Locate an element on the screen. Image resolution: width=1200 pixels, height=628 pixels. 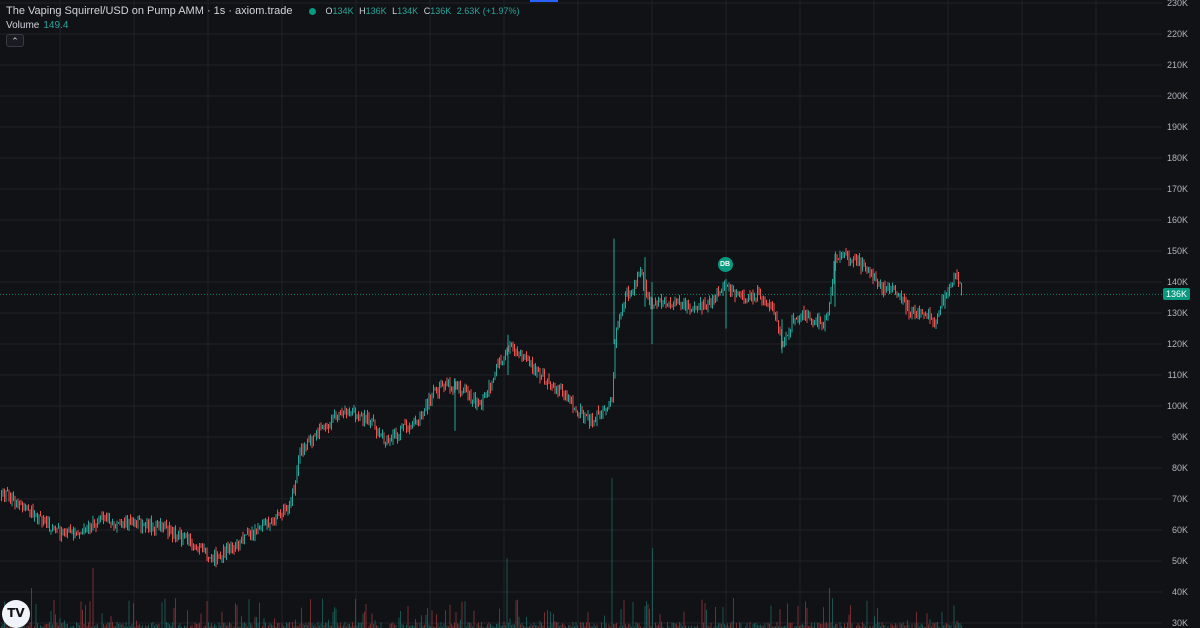
open-label: O is located at coordinates (329, 11).